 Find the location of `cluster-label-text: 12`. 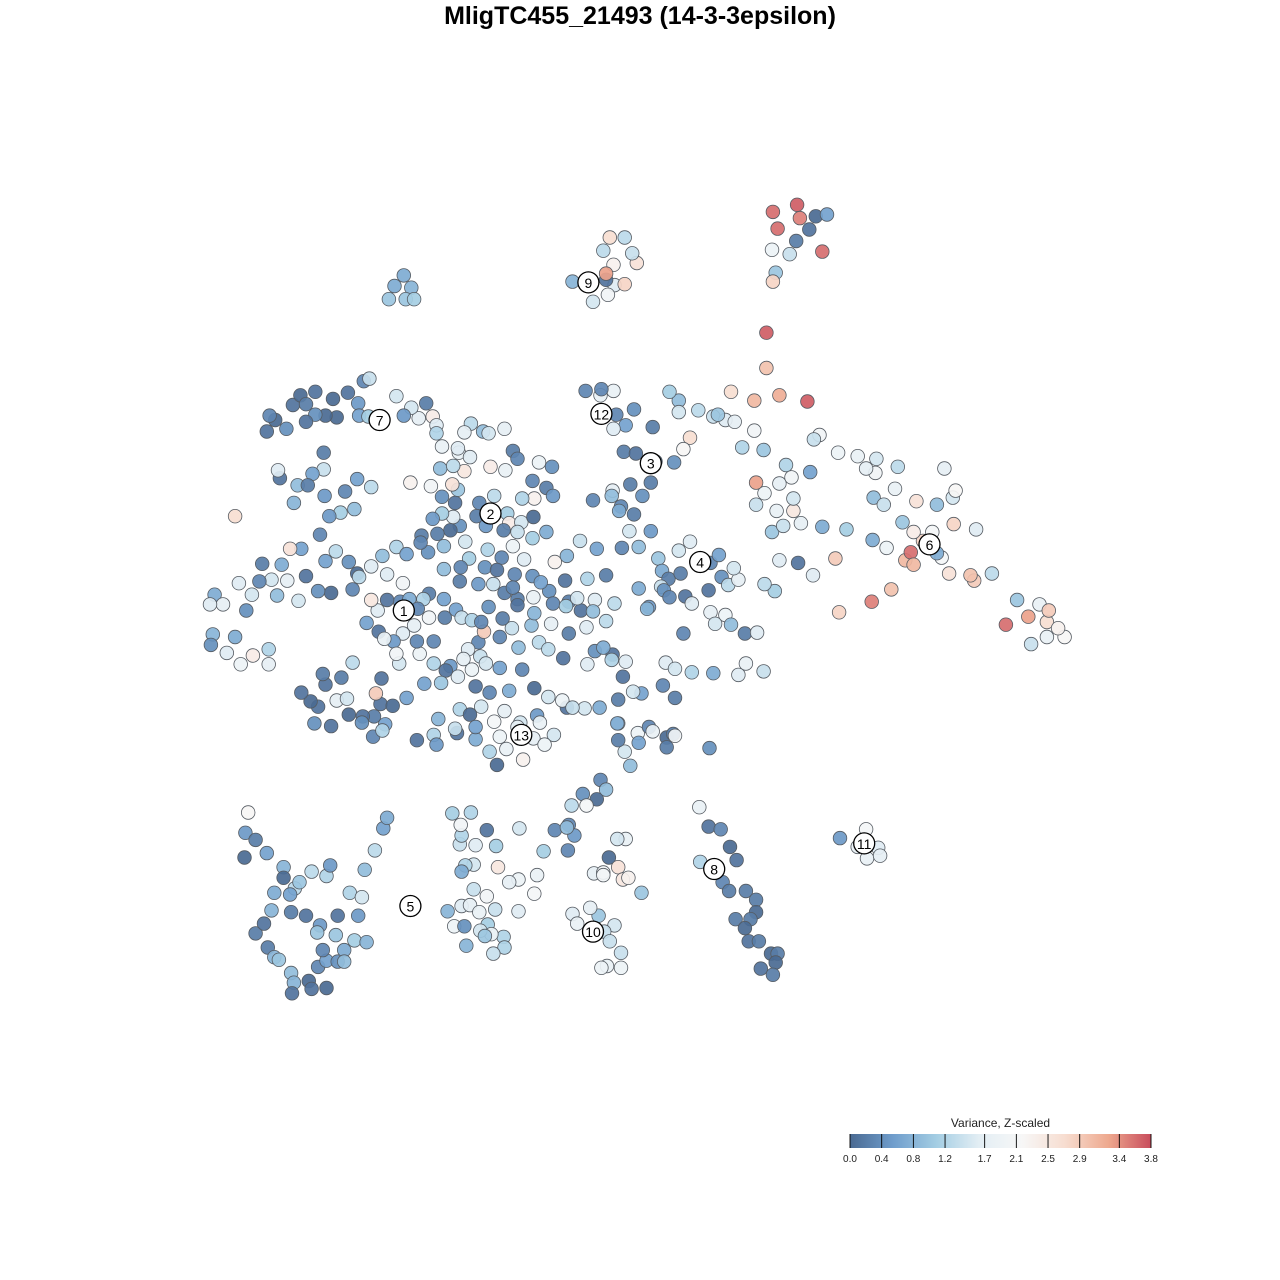

cluster-label-text: 12 is located at coordinates (602, 414).